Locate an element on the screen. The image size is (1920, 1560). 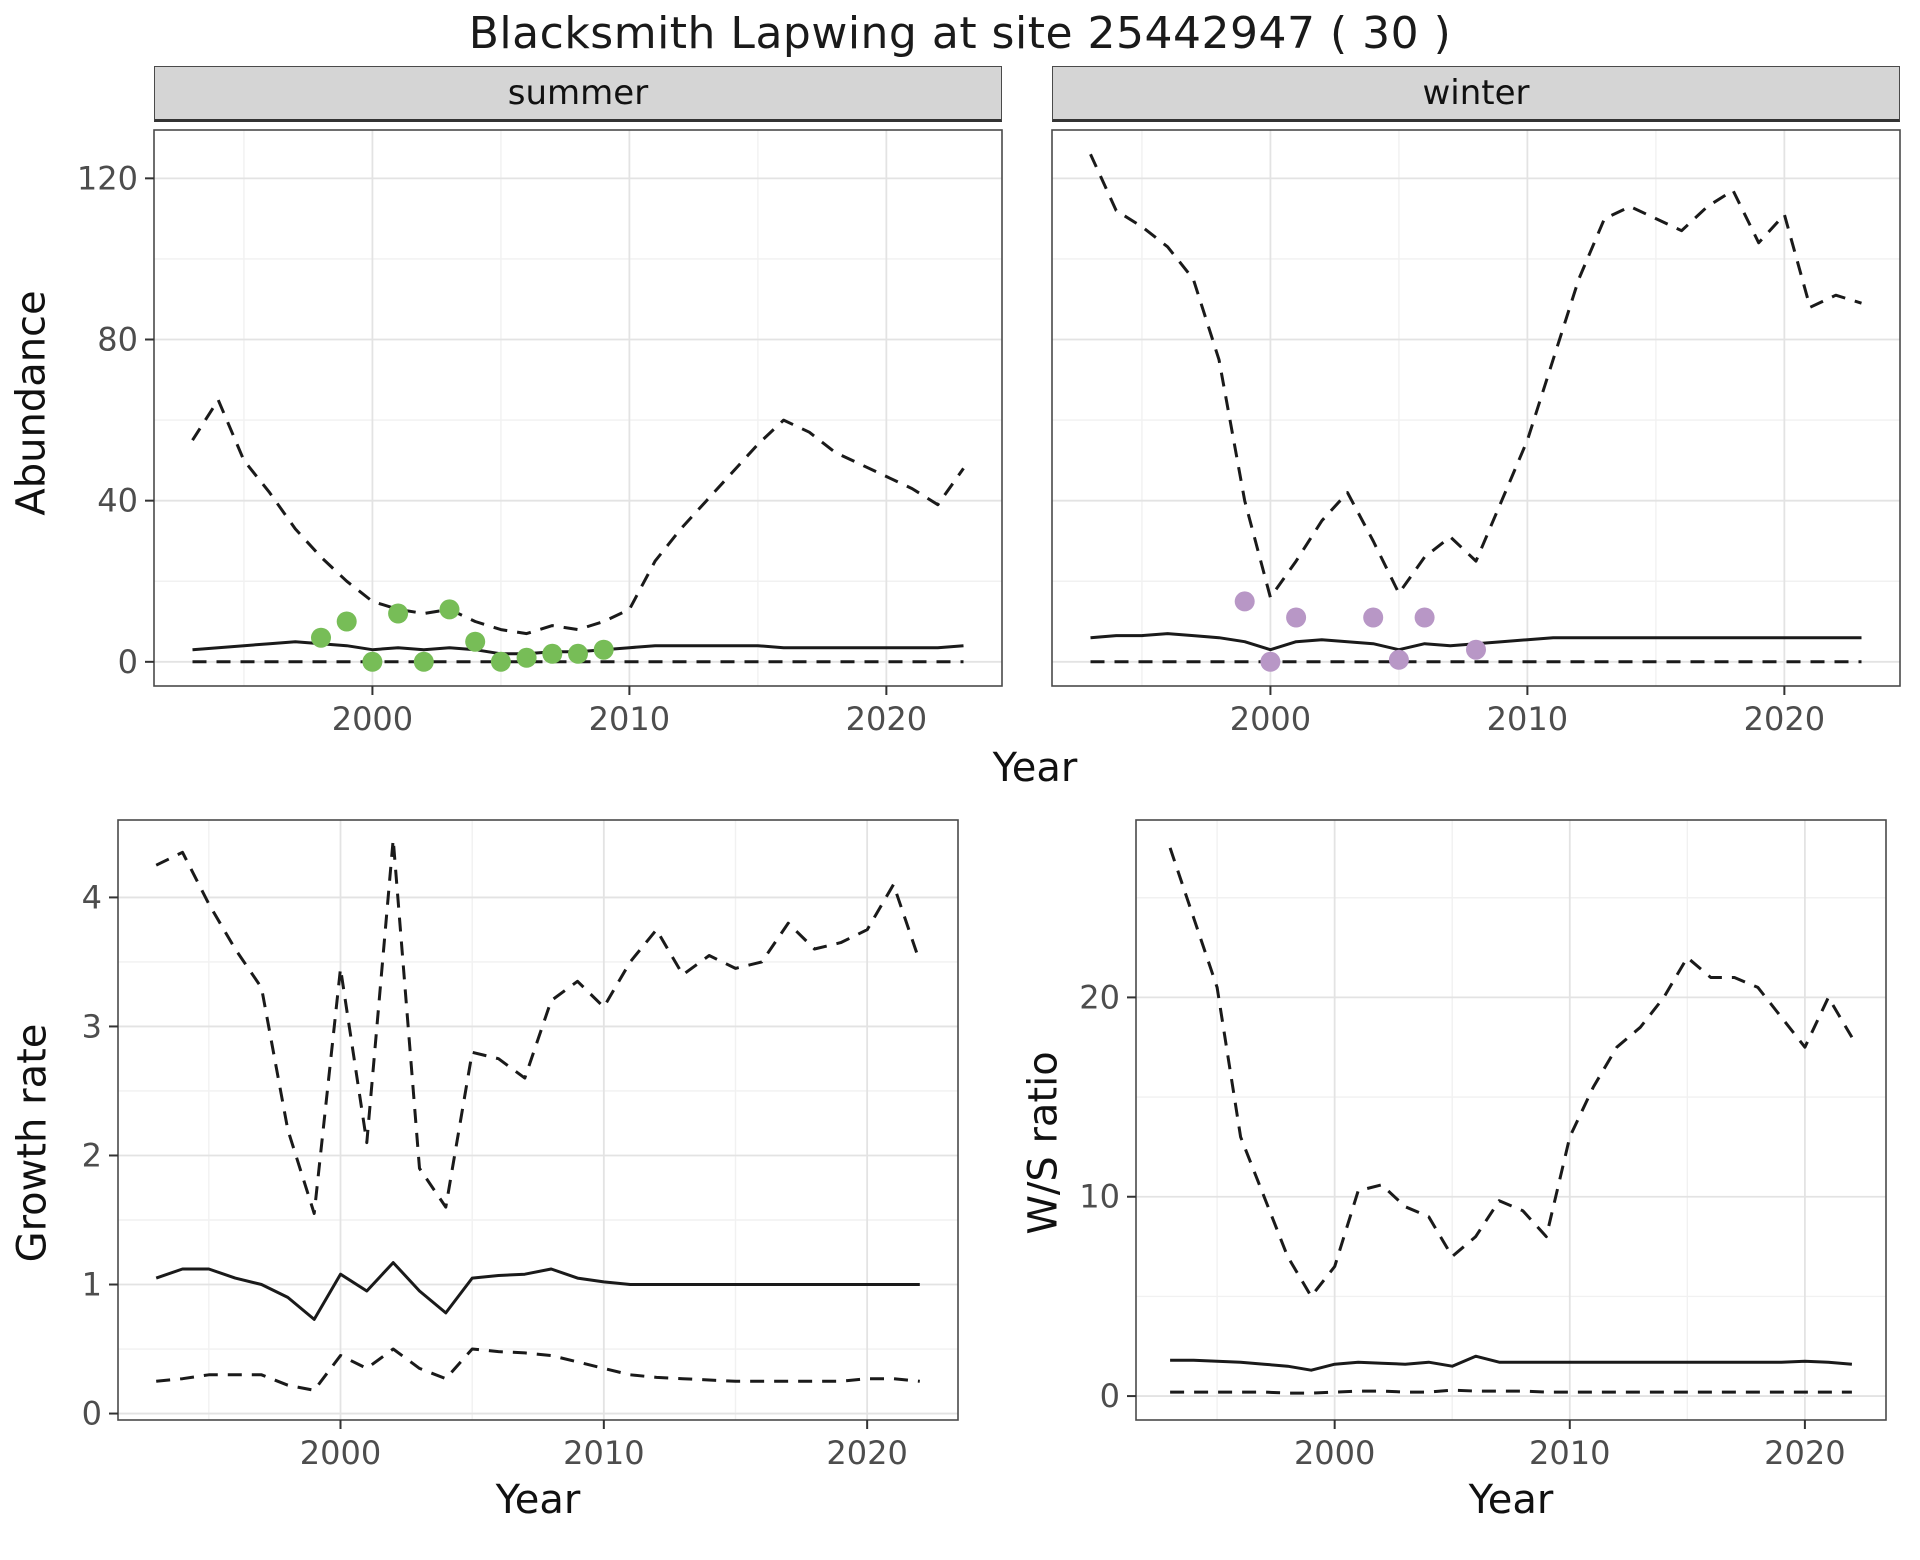
svg-text: 4 is located at coordinates (92, 897).